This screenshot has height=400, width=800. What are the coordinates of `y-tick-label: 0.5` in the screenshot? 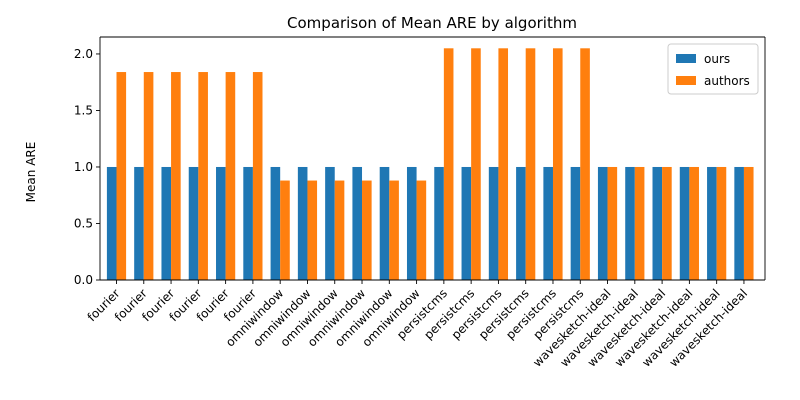 It's located at (83, 223).